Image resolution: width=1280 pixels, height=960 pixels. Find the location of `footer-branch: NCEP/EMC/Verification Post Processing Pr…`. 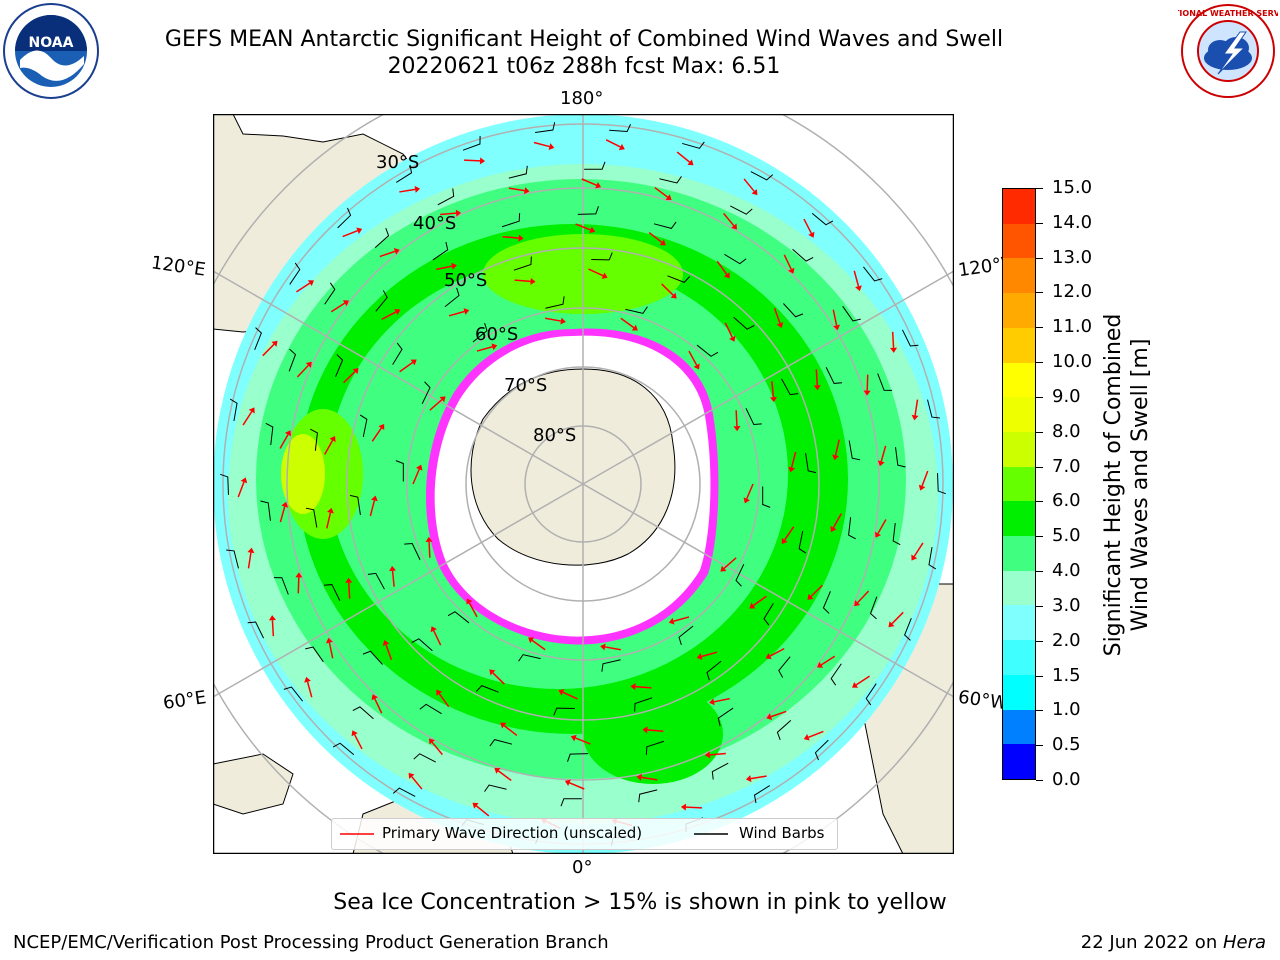

footer-branch: NCEP/EMC/Verification Post Processing Pr… is located at coordinates (311, 942).